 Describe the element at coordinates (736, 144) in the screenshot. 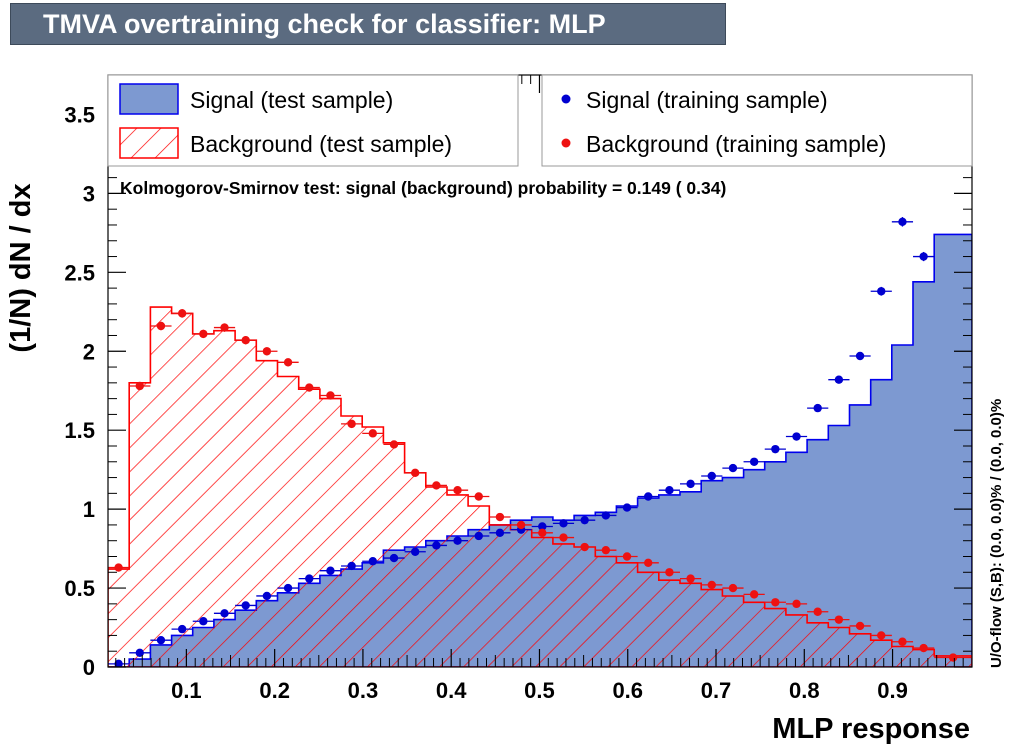

I see `legend-label-background-training: Background (training sample)` at that location.